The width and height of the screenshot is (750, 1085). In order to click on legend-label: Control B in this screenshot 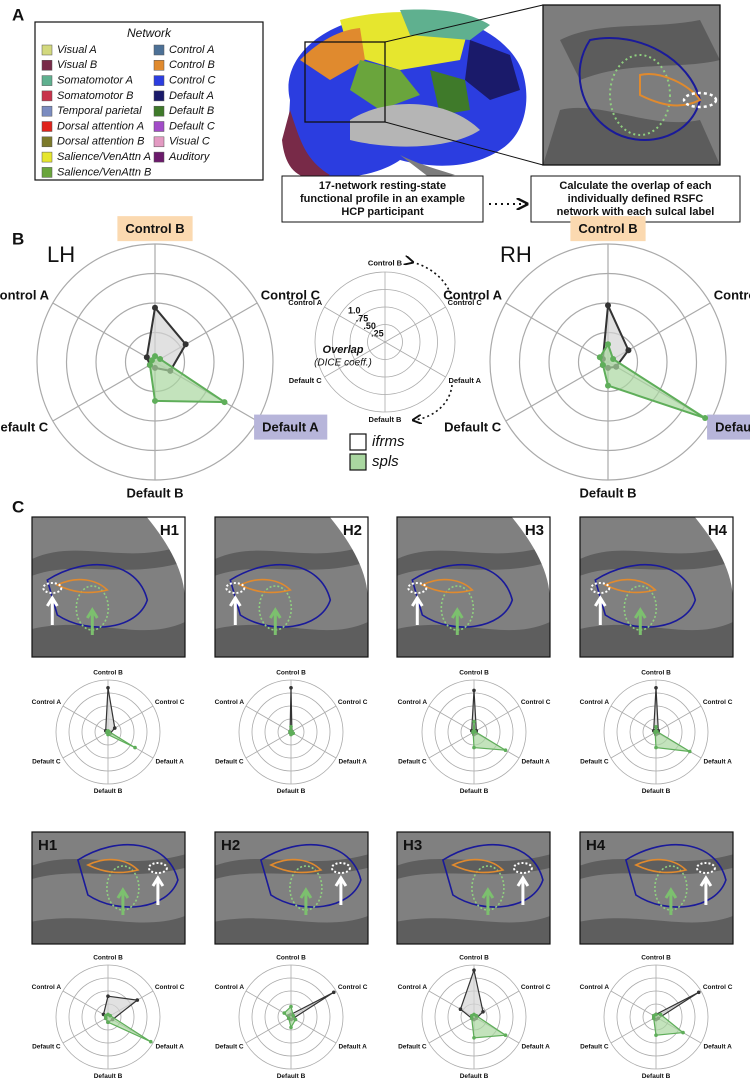, I will do `click(192, 65)`.